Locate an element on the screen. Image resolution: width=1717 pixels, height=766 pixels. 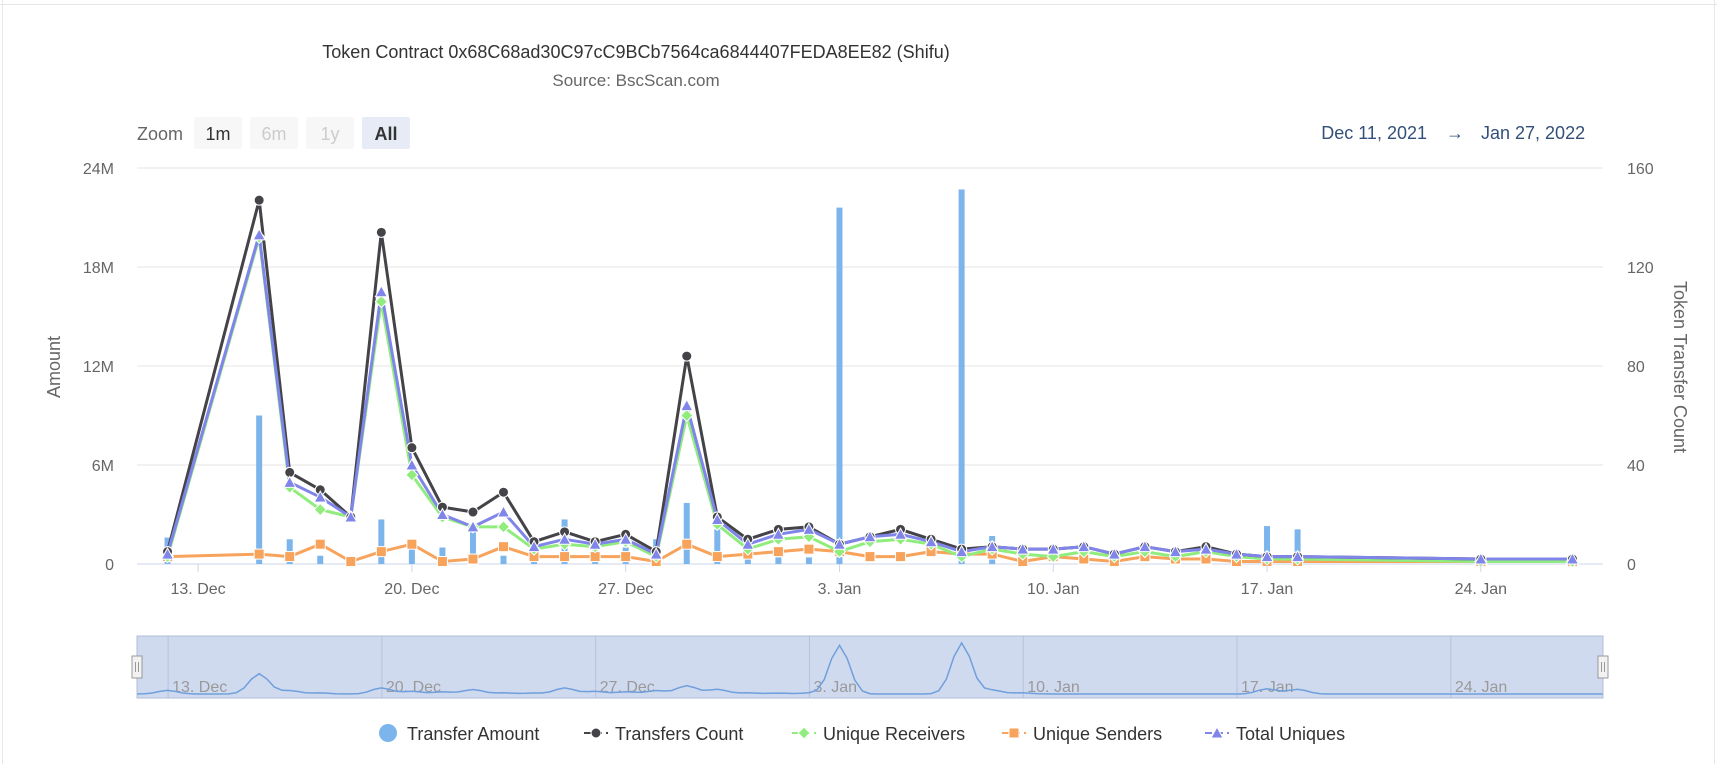
legend-item-transfer-amount: Transfer Amount is located at coordinates (459, 734).